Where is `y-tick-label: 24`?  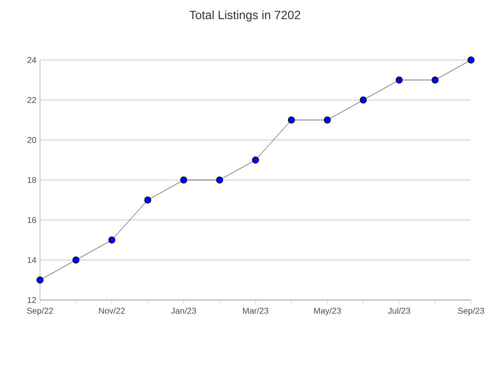 y-tick-label: 24 is located at coordinates (31, 60).